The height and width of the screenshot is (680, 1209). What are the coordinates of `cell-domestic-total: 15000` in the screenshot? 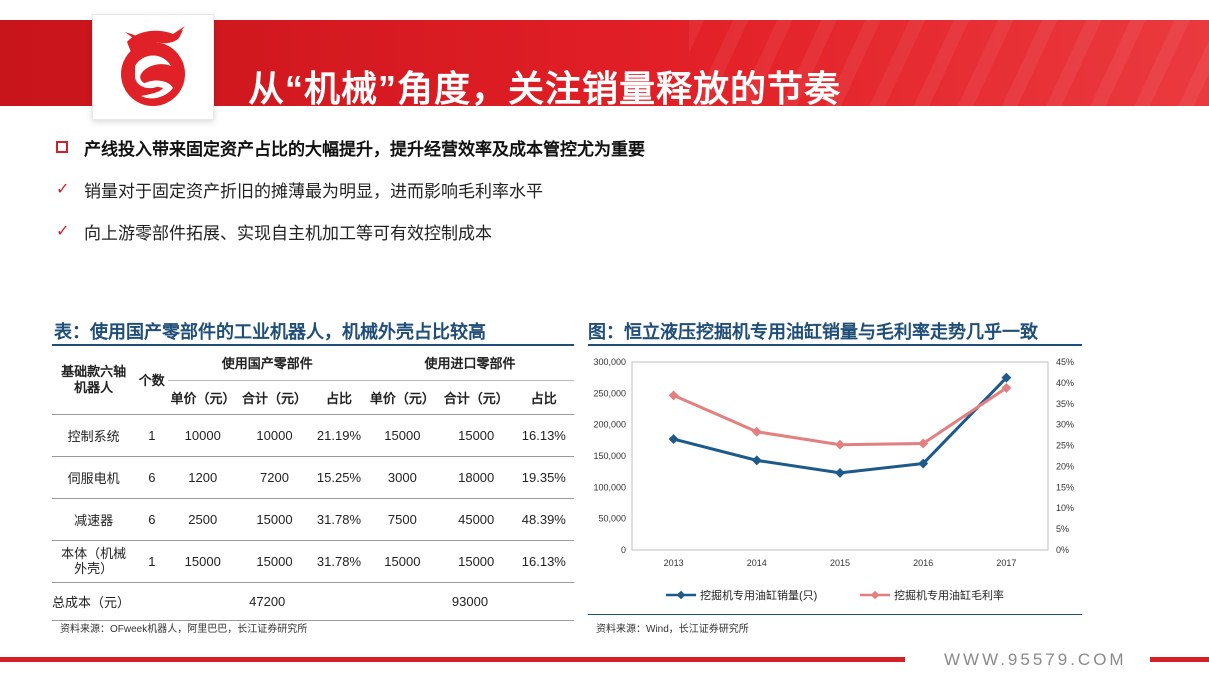 It's located at (274, 560).